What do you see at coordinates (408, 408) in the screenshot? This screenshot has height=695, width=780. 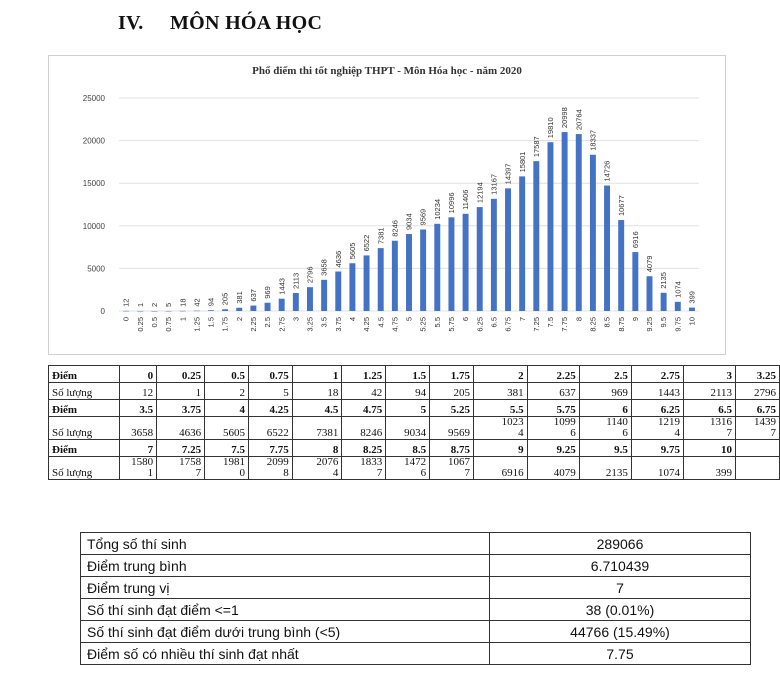 I see `score-cell: 5` at bounding box center [408, 408].